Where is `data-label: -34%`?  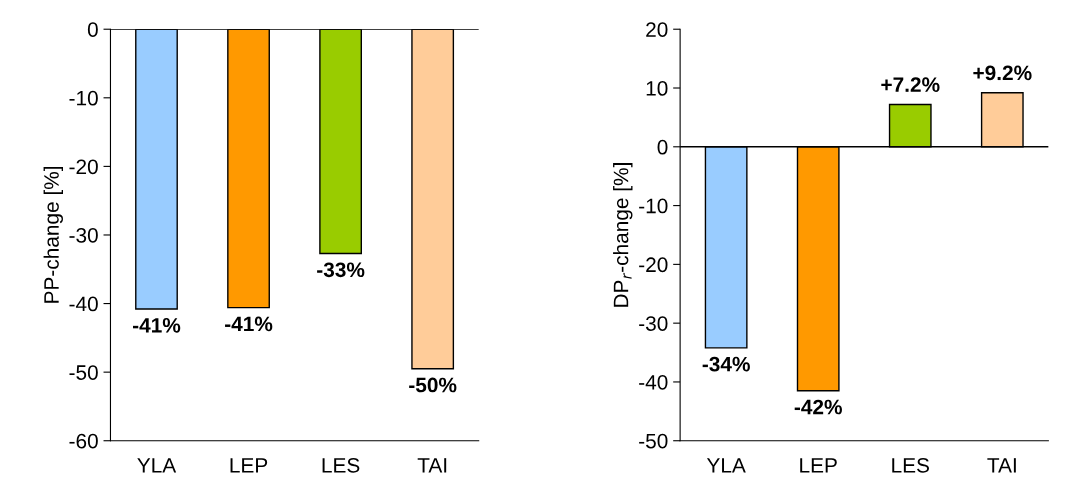
data-label: -34% is located at coordinates (726, 364).